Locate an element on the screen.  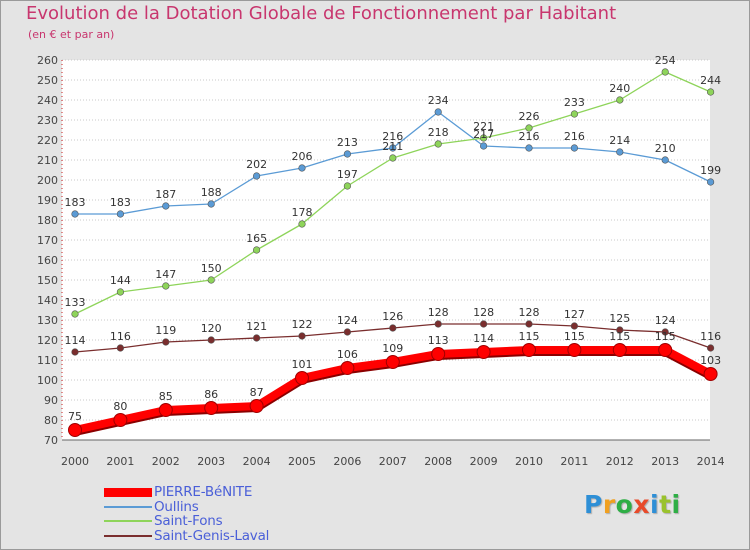
data-label: 125 is located at coordinates (619, 318).